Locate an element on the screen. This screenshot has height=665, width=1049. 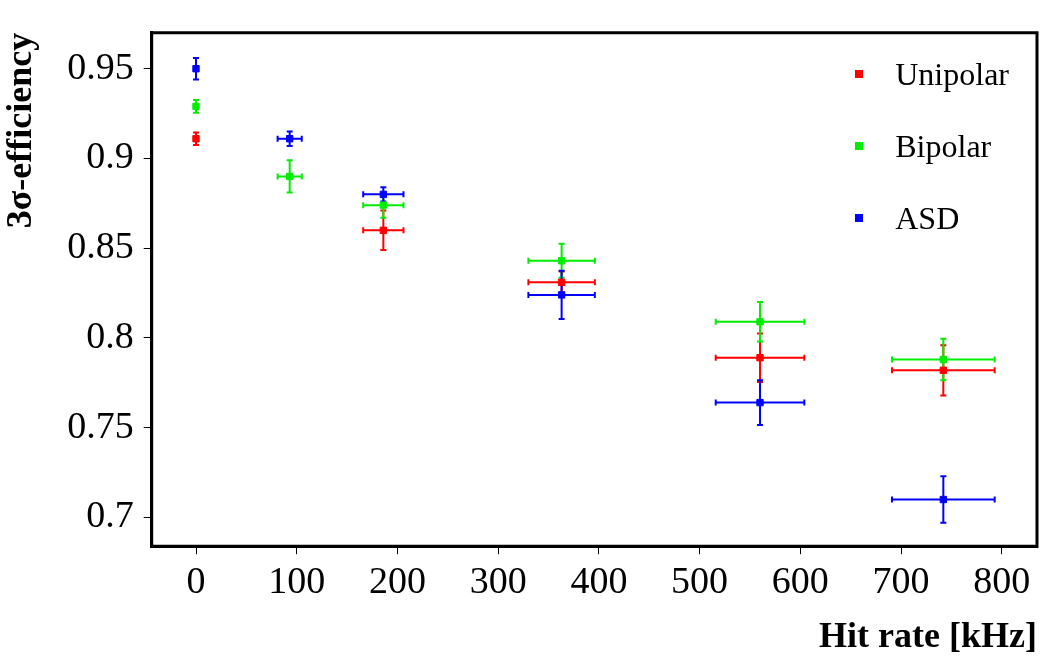
legend-label: ASD is located at coordinates (927, 218).